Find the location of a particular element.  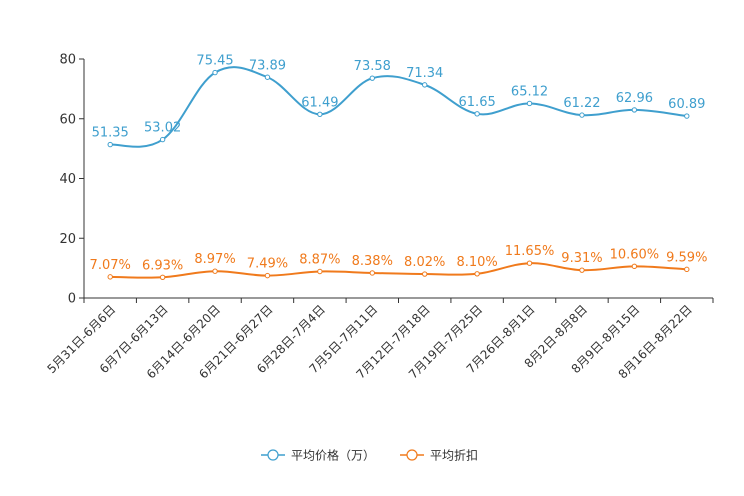

data-label: 62.96 is located at coordinates (634, 98).